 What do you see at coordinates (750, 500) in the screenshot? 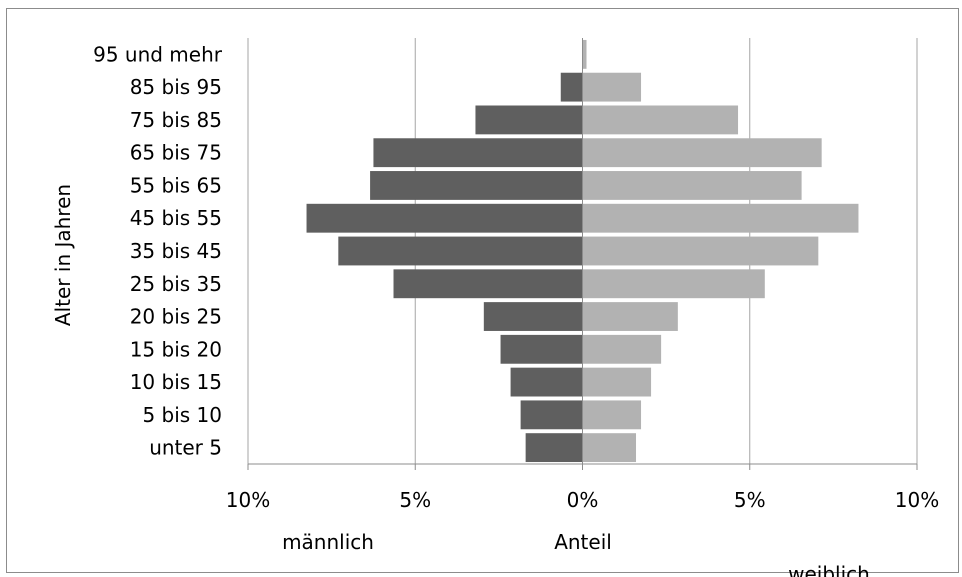
I see `x-tick-label-3: 5%` at bounding box center [750, 500].